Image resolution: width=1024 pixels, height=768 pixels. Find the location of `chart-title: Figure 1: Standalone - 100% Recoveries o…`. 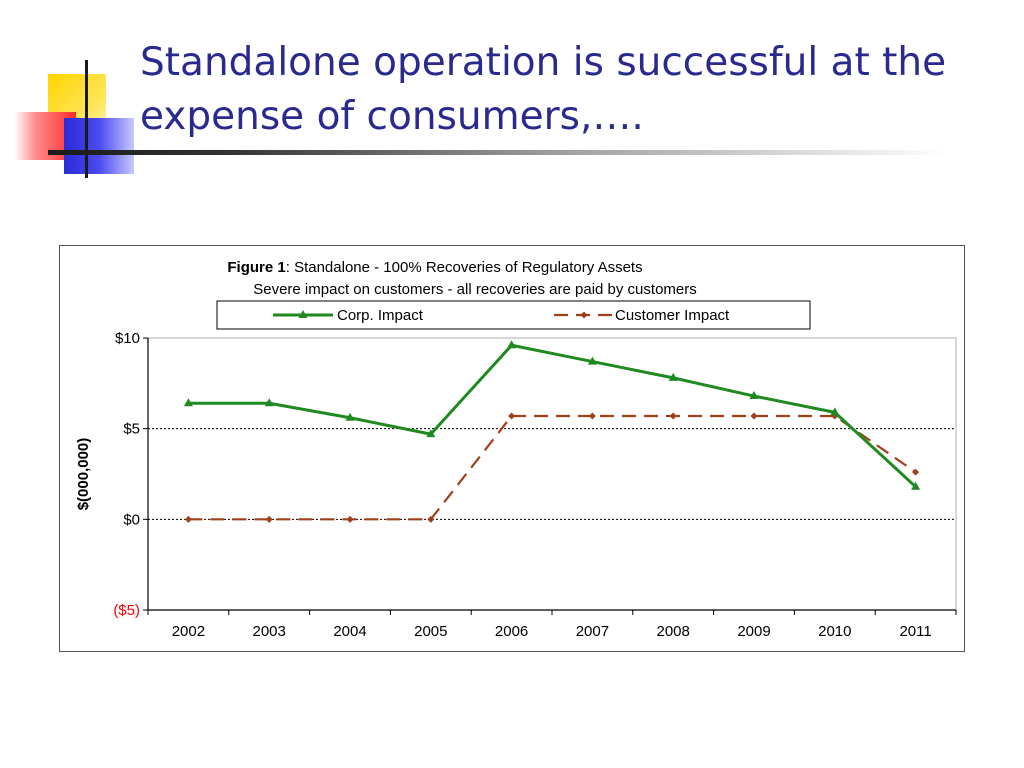

chart-title: Figure 1: Standalone - 100% Recoveries o… is located at coordinates (434, 267).